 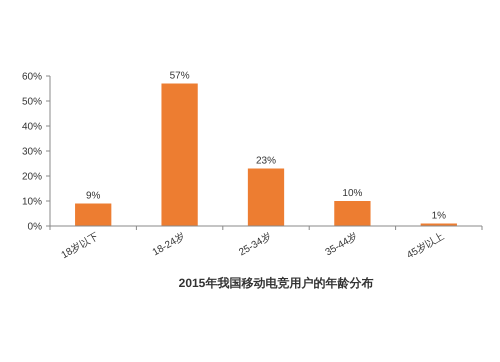 I want to click on y-tick-label: 40%, so click(x=32, y=127).